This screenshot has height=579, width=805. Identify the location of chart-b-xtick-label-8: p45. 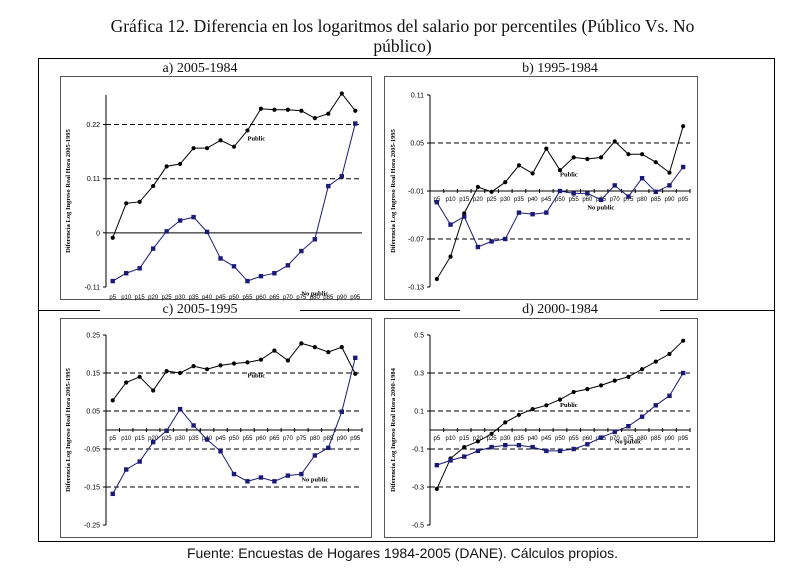
(546, 200).